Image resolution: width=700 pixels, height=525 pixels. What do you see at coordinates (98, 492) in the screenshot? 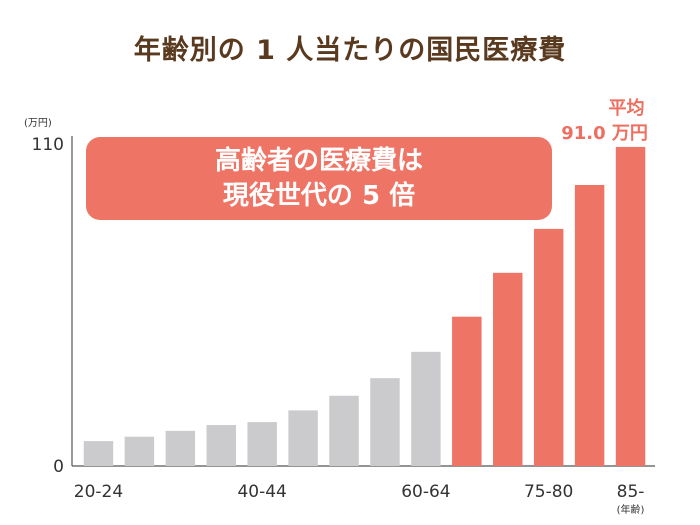
I see `x-tick-label: 20-24` at bounding box center [98, 492].